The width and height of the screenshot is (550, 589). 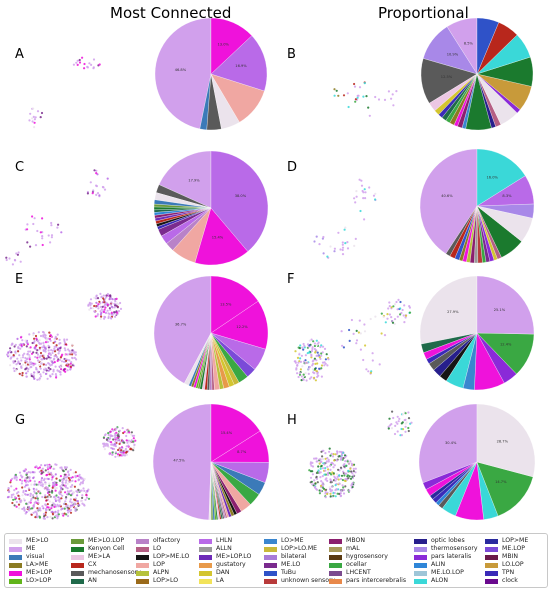 I want to click on scatter-panel-d, so click(x=345, y=218).